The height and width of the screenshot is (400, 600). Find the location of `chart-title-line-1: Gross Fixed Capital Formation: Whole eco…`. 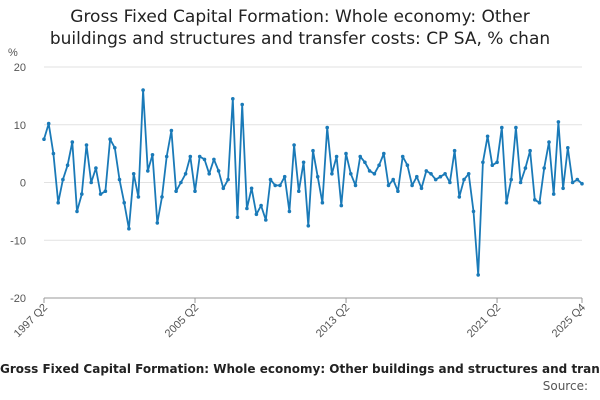

chart-title-line-1: Gross Fixed Capital Formation: Whole eco… is located at coordinates (300, 17).